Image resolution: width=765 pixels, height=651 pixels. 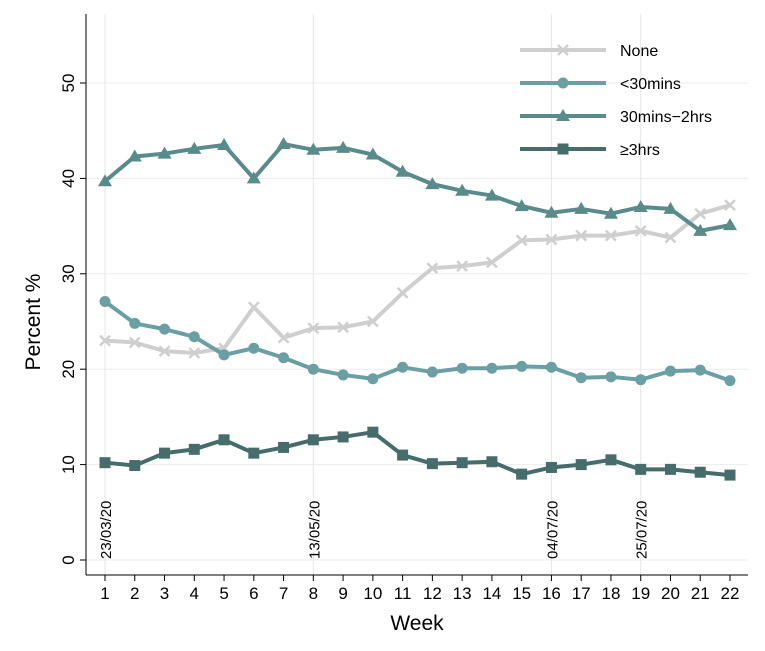 I want to click on legend-label: ≥3hrs, so click(x=640, y=150).